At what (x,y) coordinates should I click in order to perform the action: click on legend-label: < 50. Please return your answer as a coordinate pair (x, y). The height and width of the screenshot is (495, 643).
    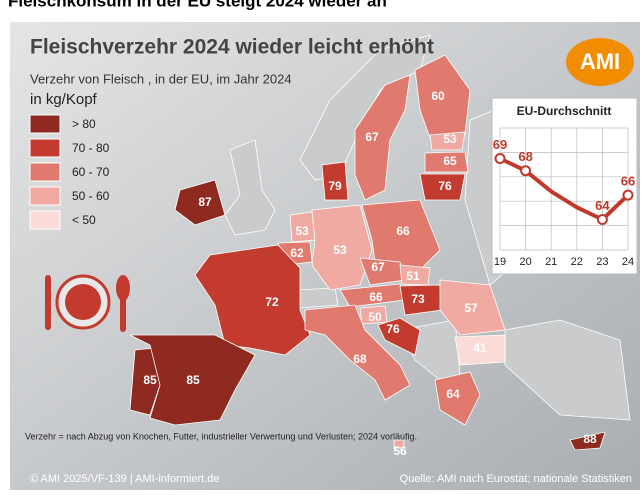
    Looking at the image, I should click on (84, 220).